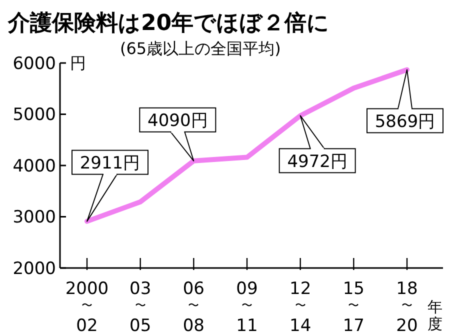 This screenshot has width=450, height=336. What do you see at coordinates (34, 268) in the screenshot?
I see `y-tick-label: 2000` at bounding box center [34, 268].